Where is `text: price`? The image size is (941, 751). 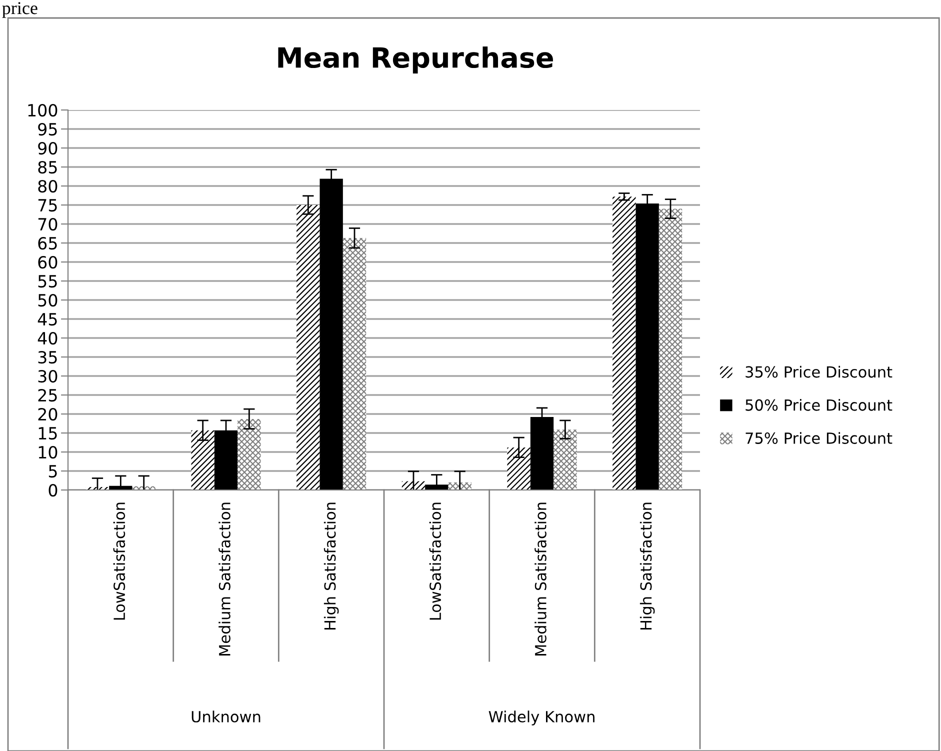 text: price is located at coordinates (20, 10).